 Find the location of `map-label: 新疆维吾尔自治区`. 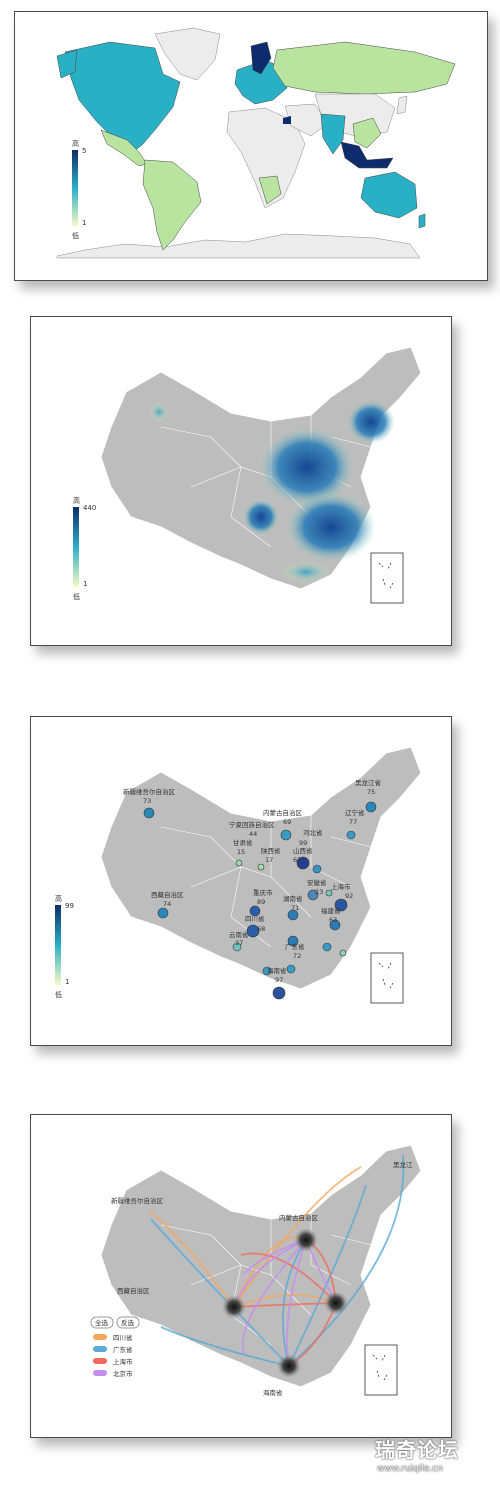

map-label: 新疆维吾尔自治区 is located at coordinates (137, 1200).